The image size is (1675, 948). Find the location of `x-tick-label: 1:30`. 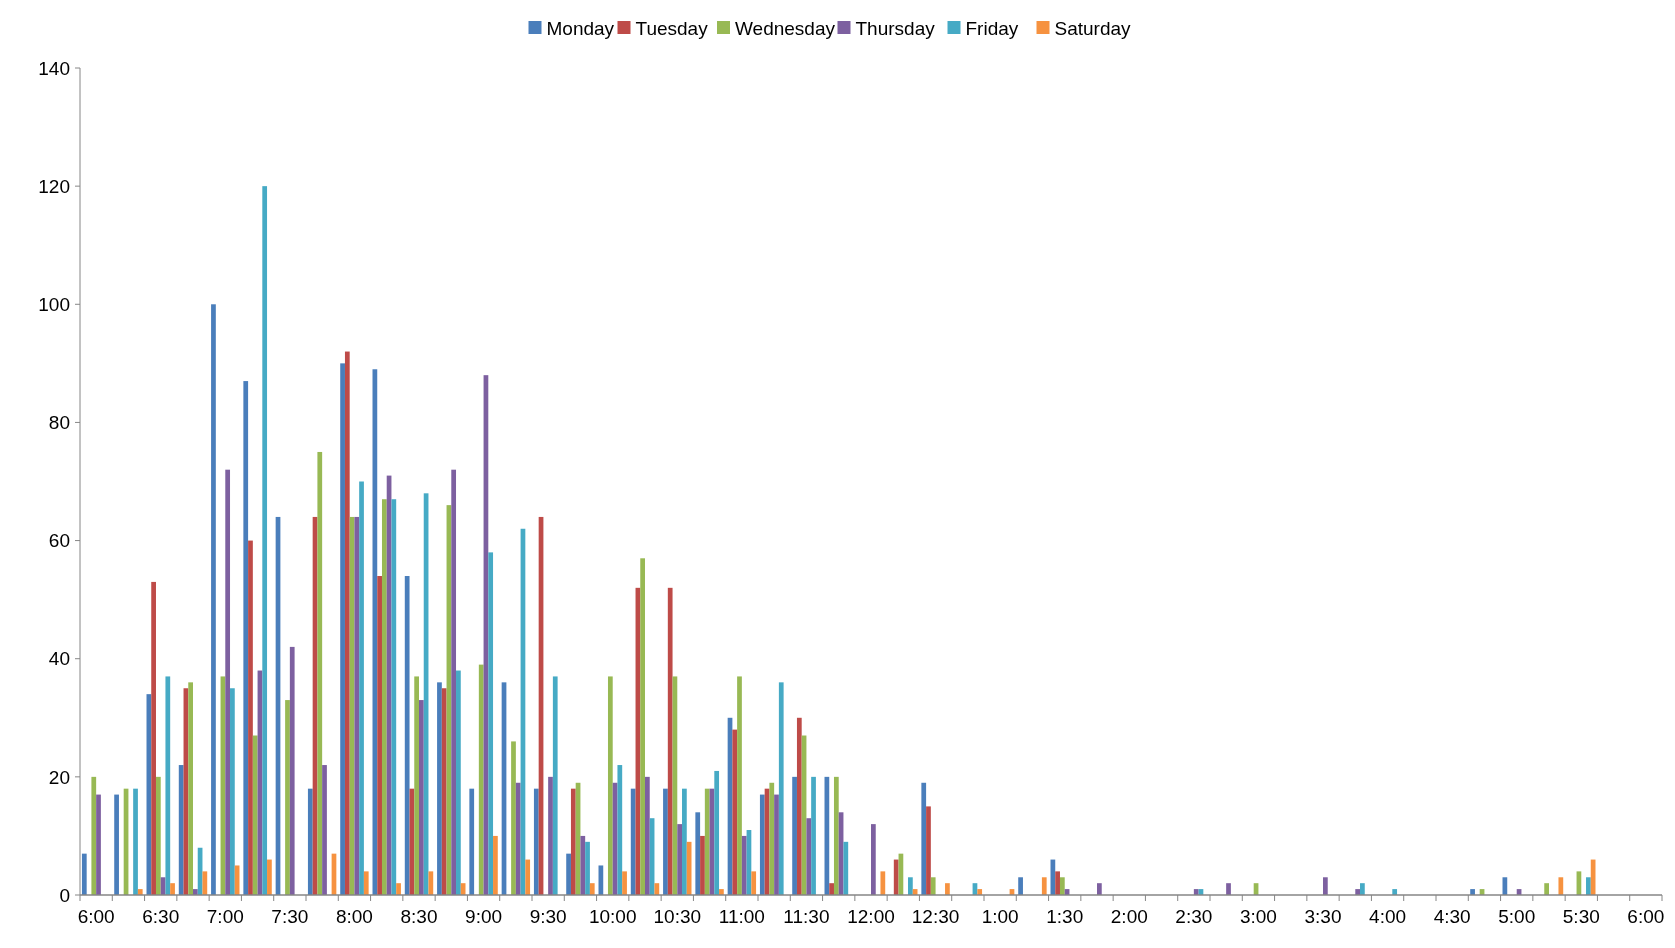

x-tick-label: 1:30 is located at coordinates (1065, 916).